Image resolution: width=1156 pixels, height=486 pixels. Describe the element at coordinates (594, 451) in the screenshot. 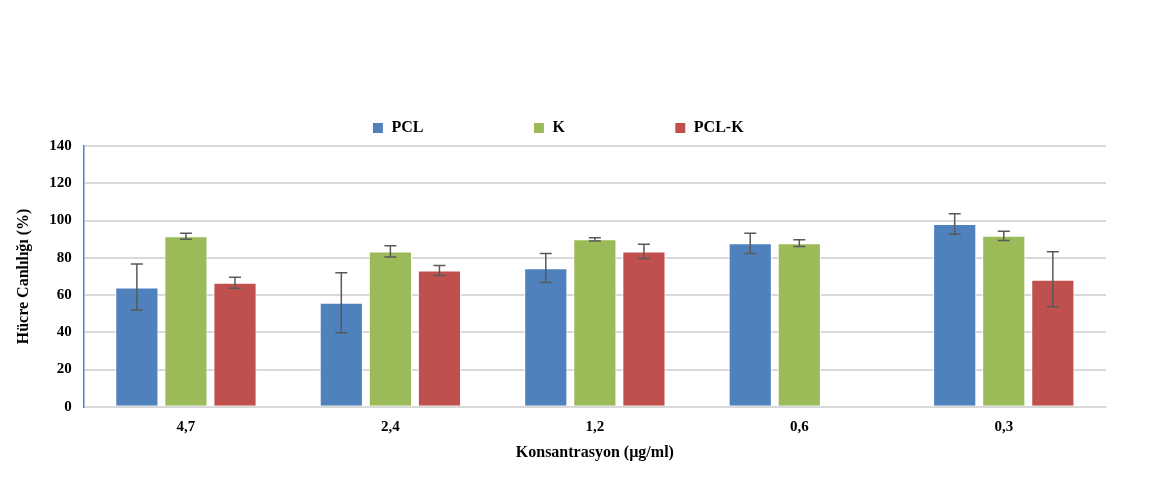

I see `x-axis-title: Konsantrasyon (µg/ml)` at that location.